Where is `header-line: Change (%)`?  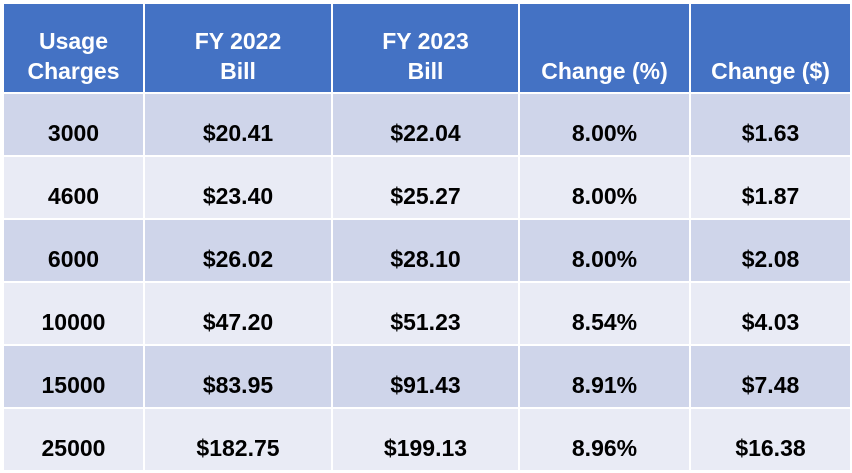
header-line: Change (%) is located at coordinates (604, 71).